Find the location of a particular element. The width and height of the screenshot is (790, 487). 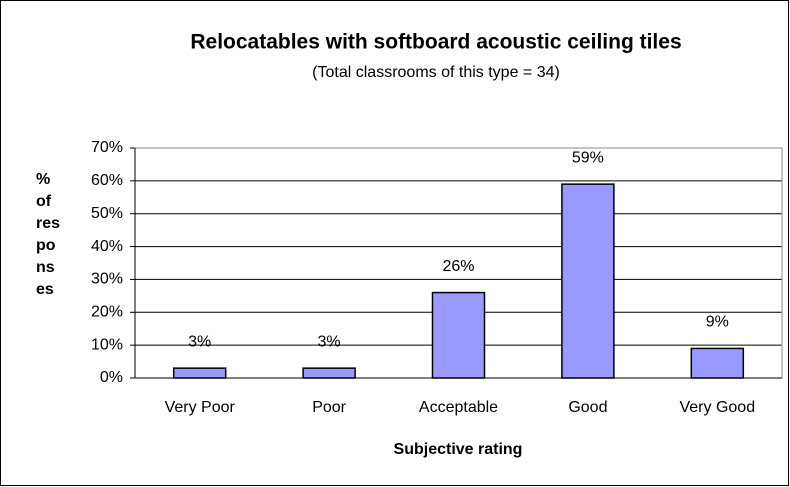

x-tick-label: Very Poor is located at coordinates (200, 407).